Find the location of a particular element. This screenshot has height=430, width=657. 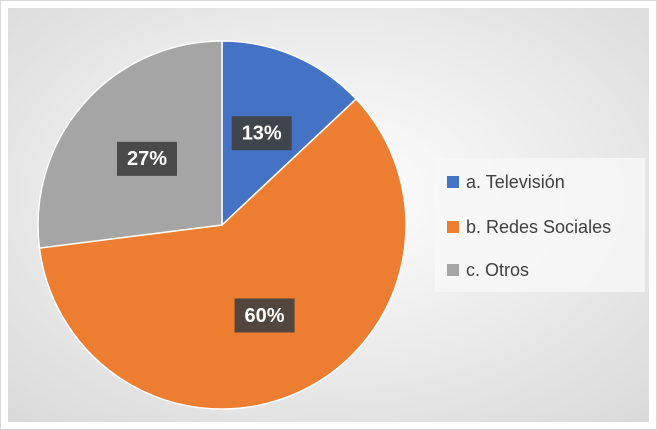

legend-label: b. Redes Sociales is located at coordinates (538, 227).